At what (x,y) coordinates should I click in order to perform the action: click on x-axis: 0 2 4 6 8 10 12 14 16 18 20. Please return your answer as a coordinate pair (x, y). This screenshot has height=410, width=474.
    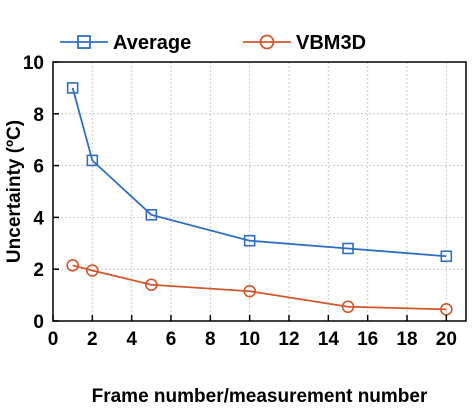
    Looking at the image, I should click on (252, 332).